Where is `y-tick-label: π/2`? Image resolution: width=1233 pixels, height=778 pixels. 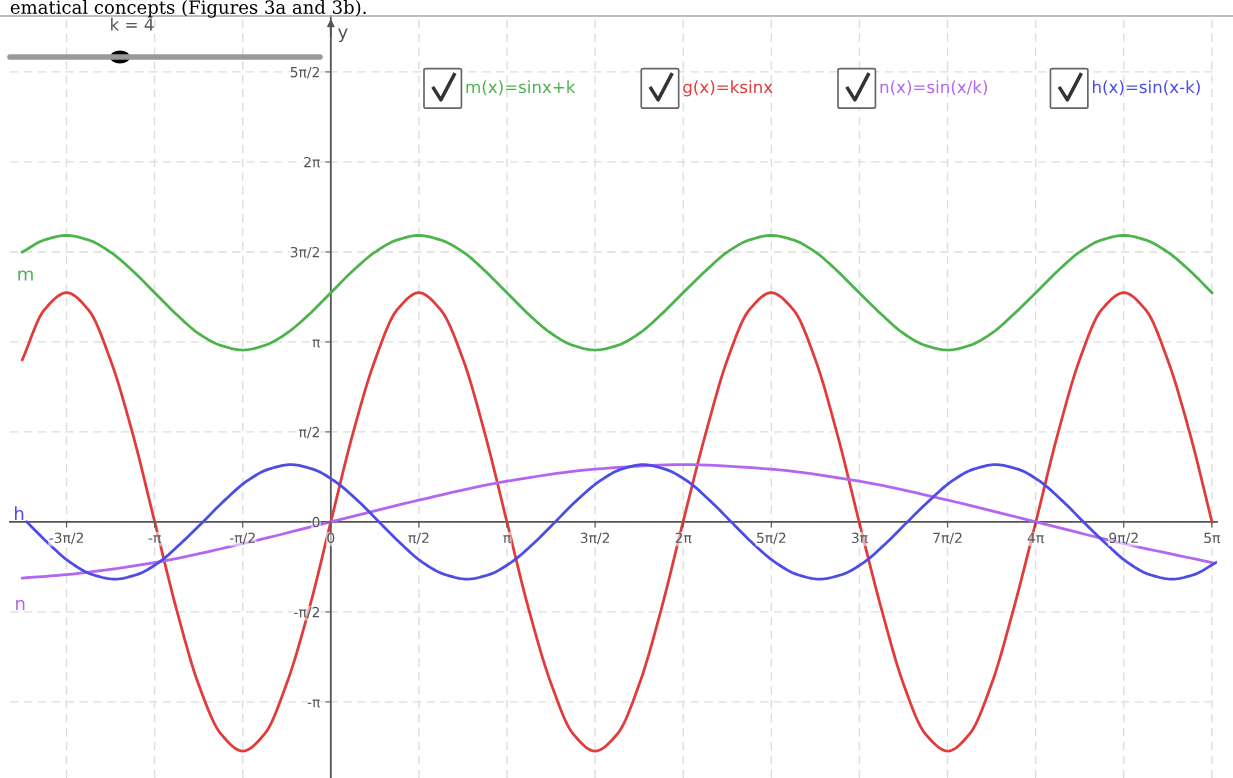
y-tick-label: π/2 is located at coordinates (309, 432).